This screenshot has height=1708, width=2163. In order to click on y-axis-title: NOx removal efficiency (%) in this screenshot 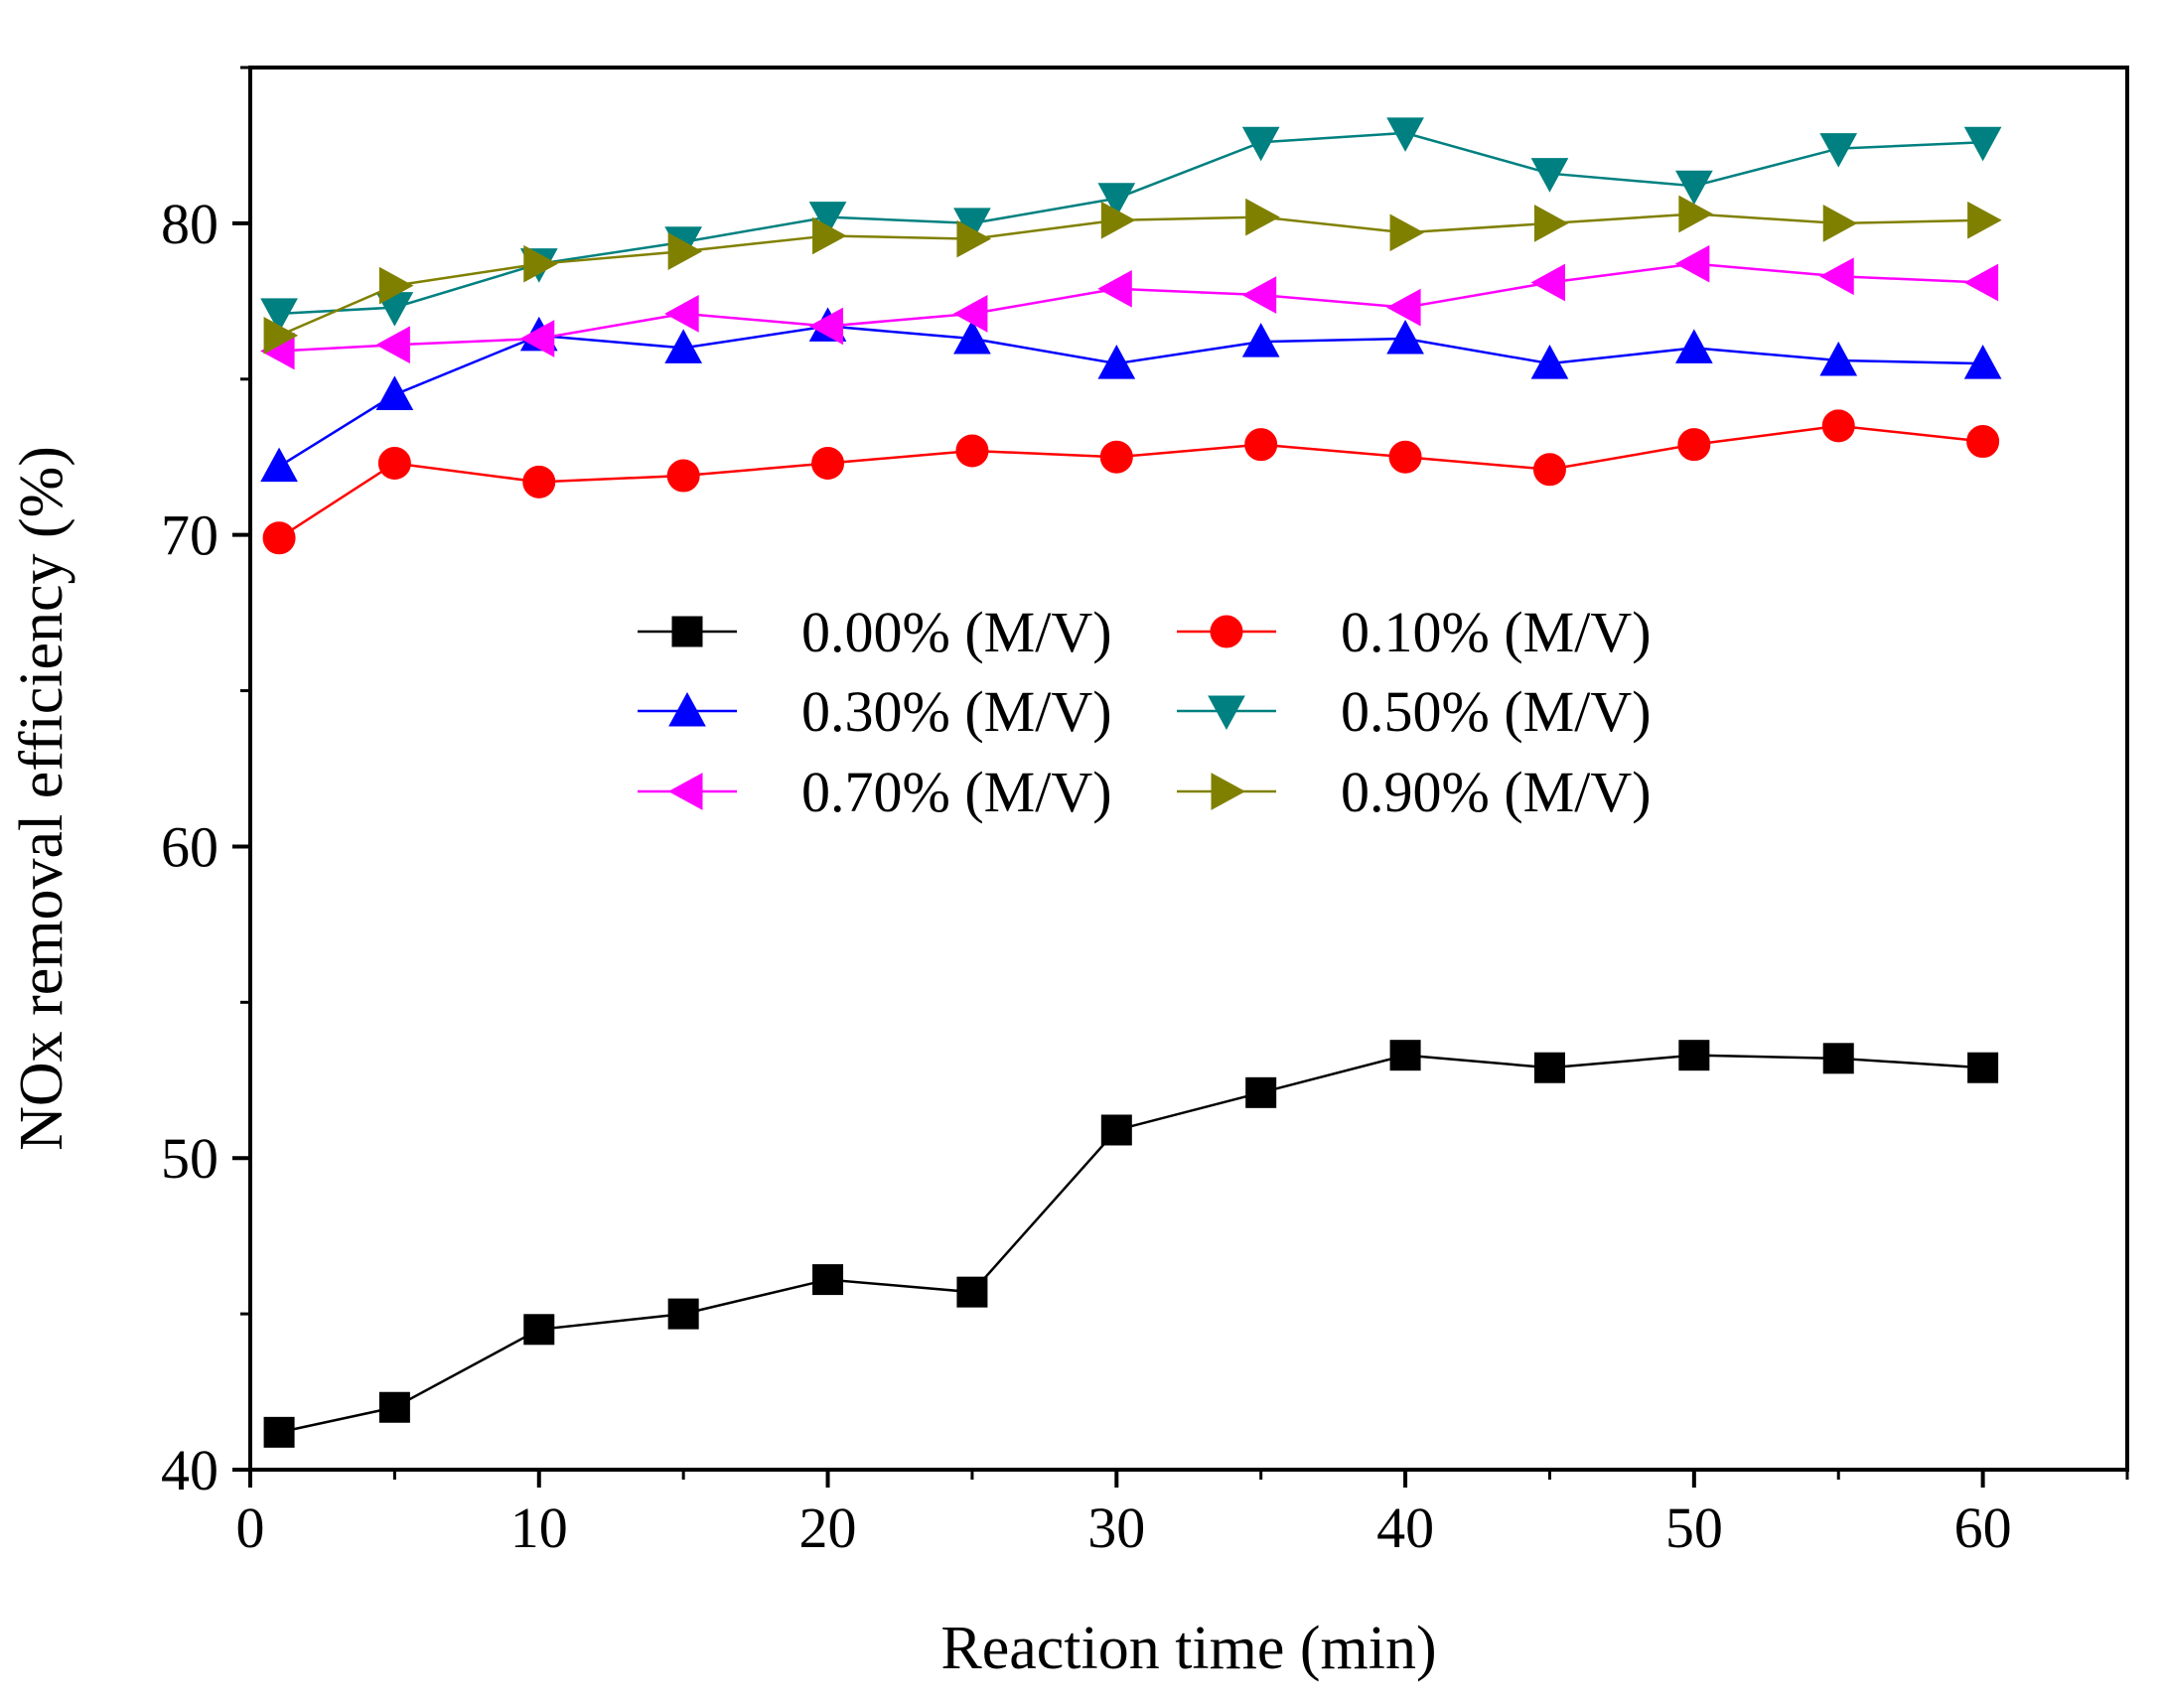, I will do `click(41, 798)`.